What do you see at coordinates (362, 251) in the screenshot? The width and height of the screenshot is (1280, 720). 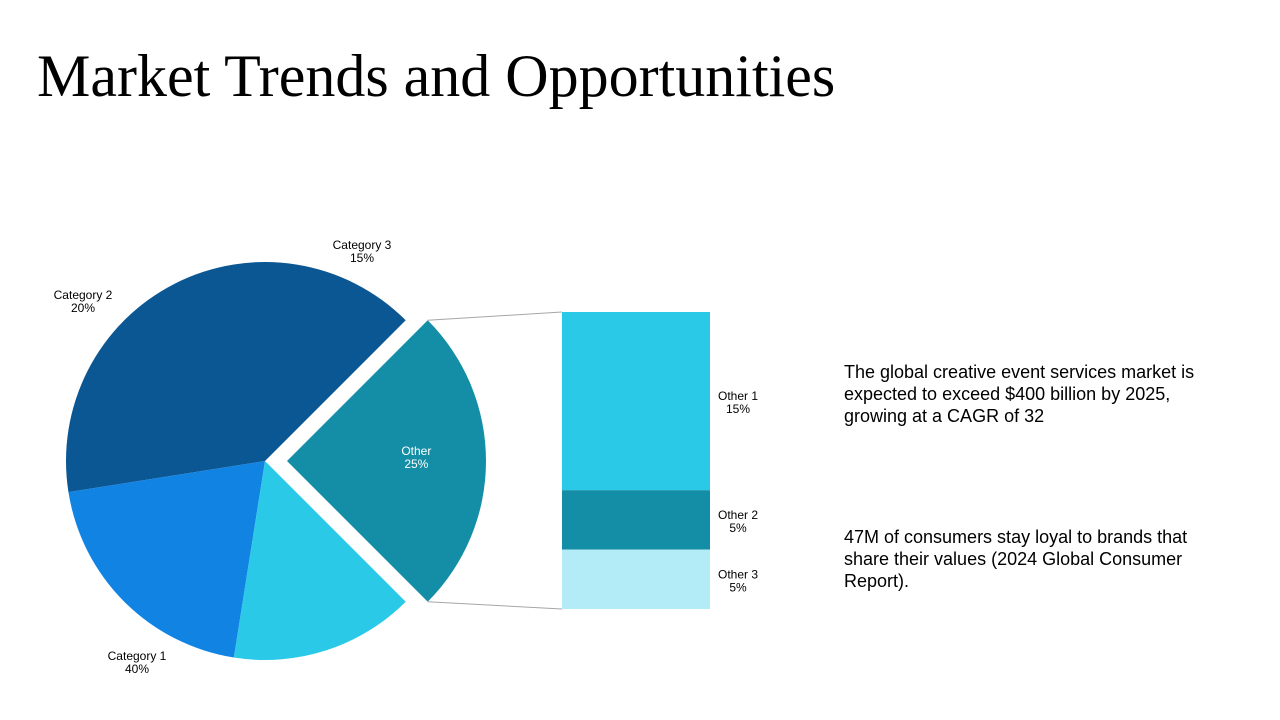 I see `pie-label-category-3: Category 3 15%` at bounding box center [362, 251].